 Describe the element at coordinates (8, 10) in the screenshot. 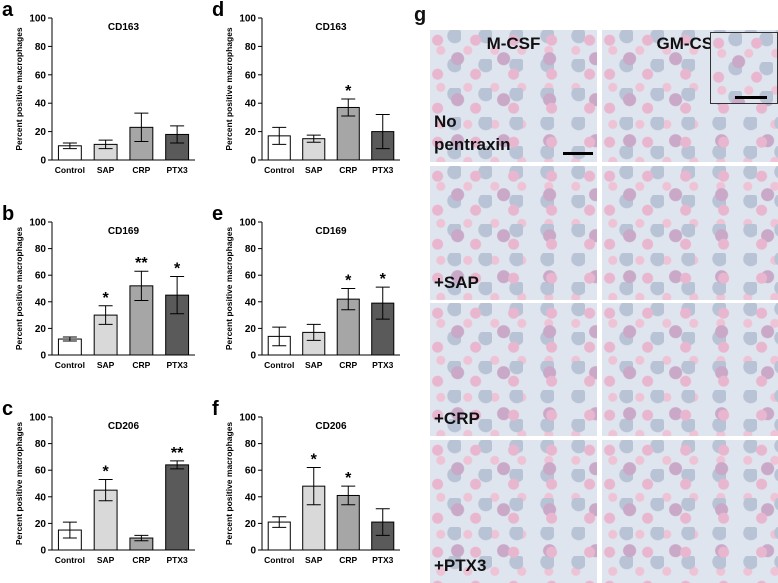

I see `panel-letter: a` at that location.